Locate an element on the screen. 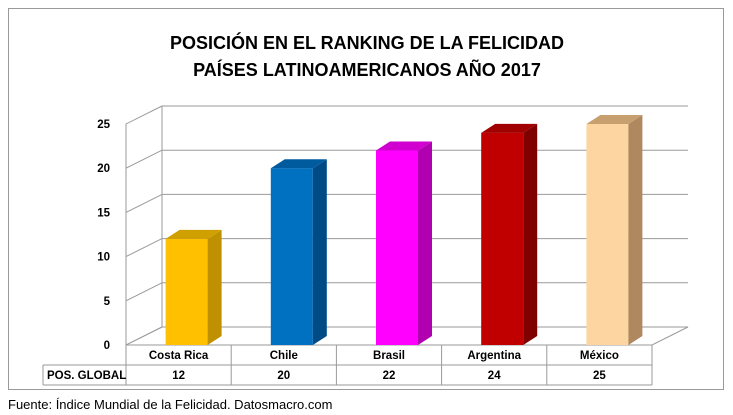 The height and width of the screenshot is (415, 733). floor is located at coordinates (407, 336).